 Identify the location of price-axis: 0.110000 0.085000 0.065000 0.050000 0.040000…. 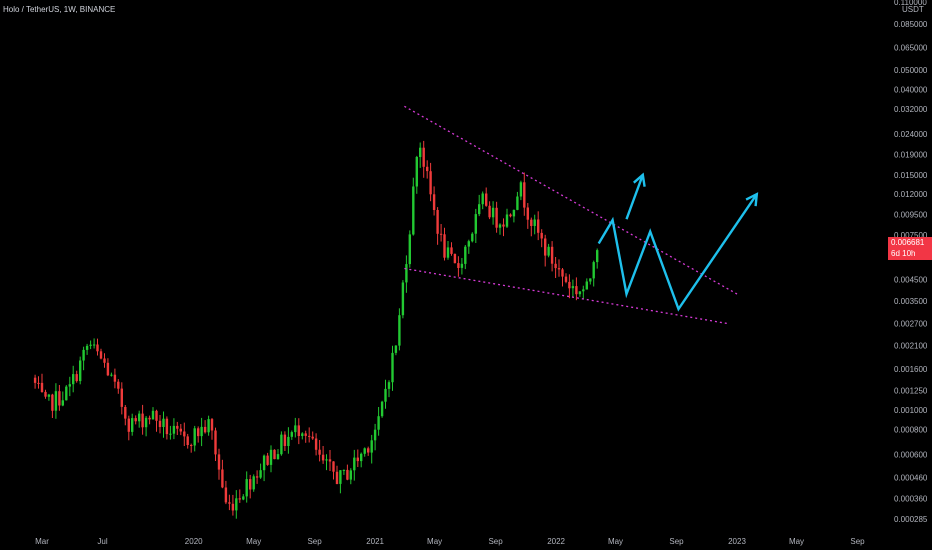
(911, 262).